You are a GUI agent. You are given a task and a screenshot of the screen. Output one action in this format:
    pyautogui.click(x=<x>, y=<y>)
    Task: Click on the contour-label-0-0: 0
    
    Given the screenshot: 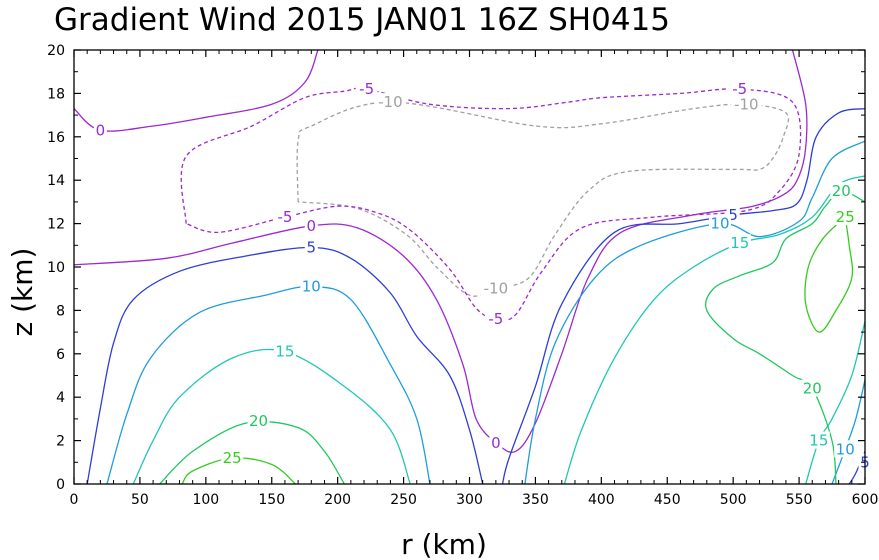 What is the action you would take?
    pyautogui.click(x=101, y=130)
    